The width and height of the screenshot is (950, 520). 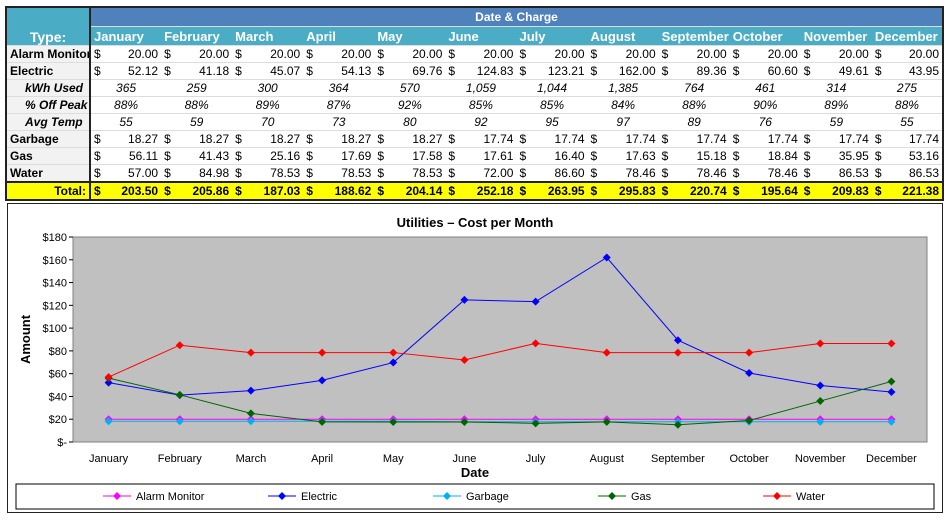 I want to click on x-tick-label: July, so click(x=536, y=459).